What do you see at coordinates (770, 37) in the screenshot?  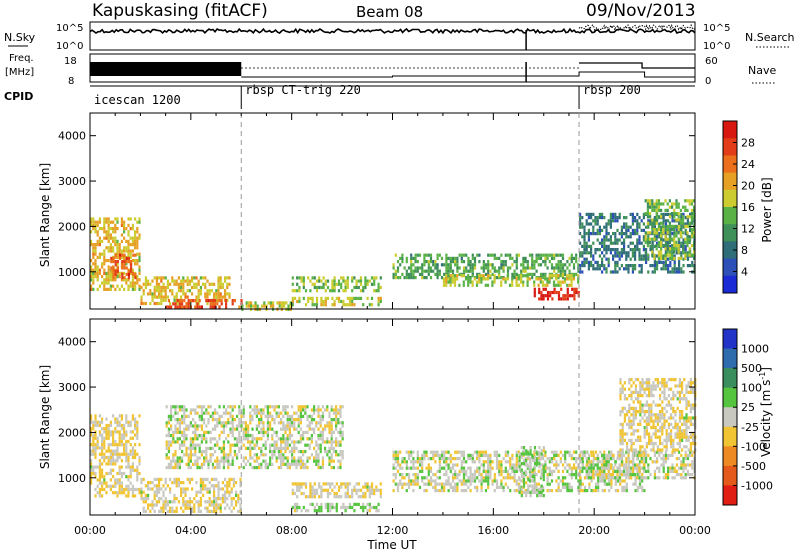 I see `nsearch-label: N.Search` at bounding box center [770, 37].